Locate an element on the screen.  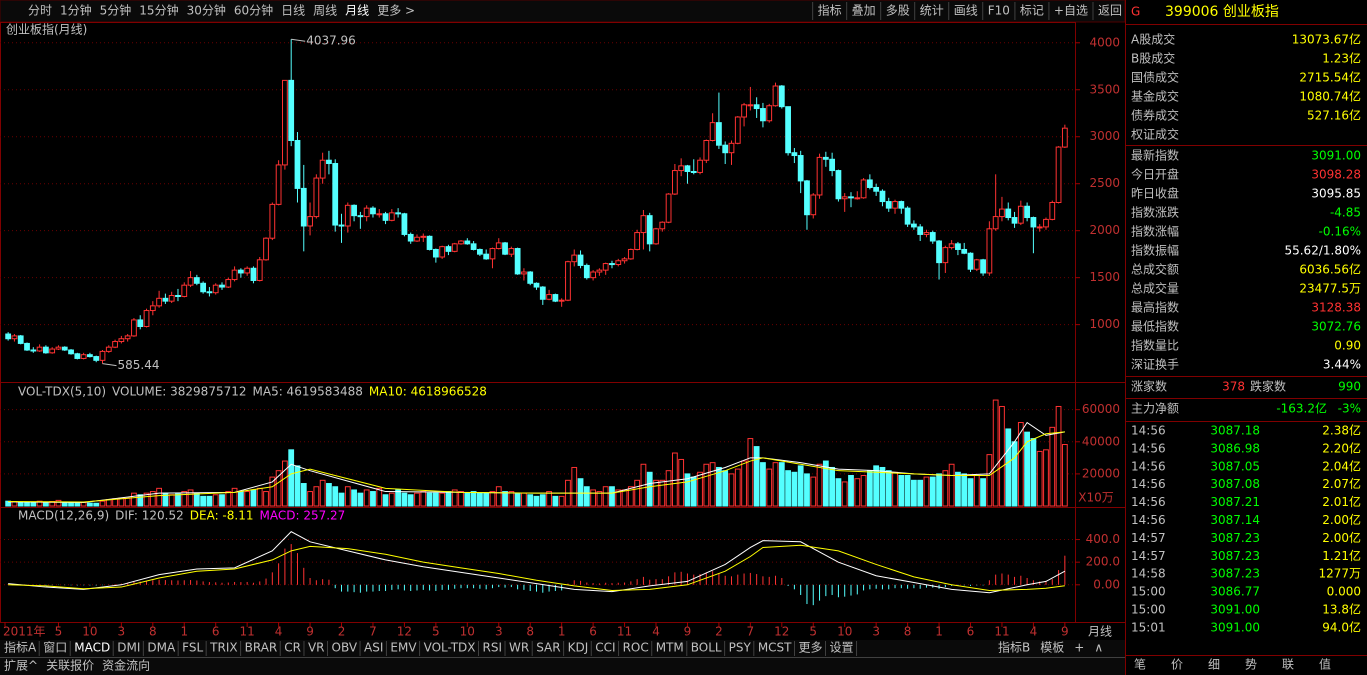
template-tab: 模板 is located at coordinates (1052, 648).